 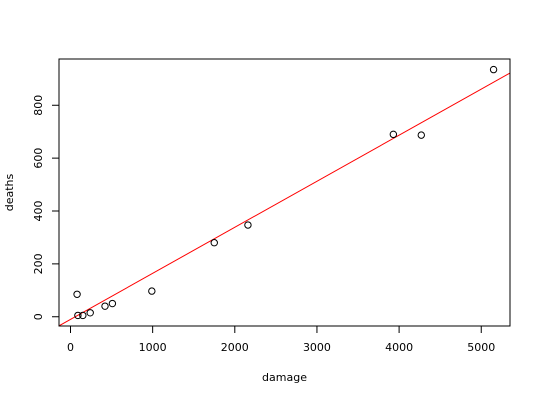 What do you see at coordinates (153, 347) in the screenshot?
I see `x-tick-label: 1000` at bounding box center [153, 347].